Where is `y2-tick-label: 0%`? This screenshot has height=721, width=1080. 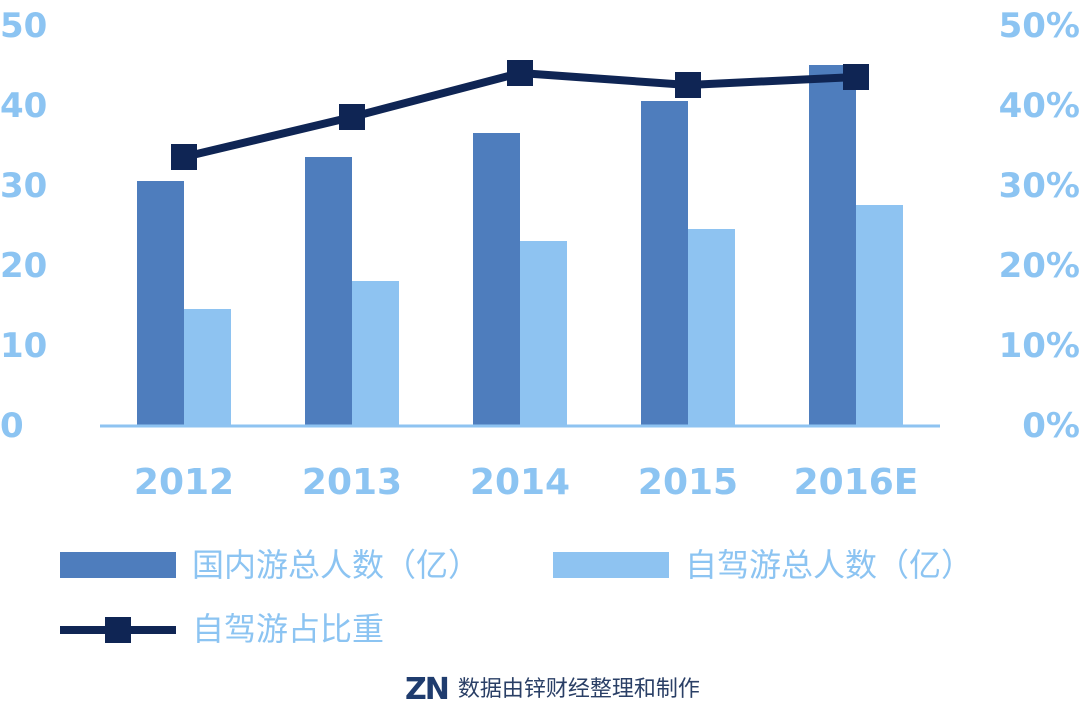 y2-tick-label: 0% is located at coordinates (1051, 426).